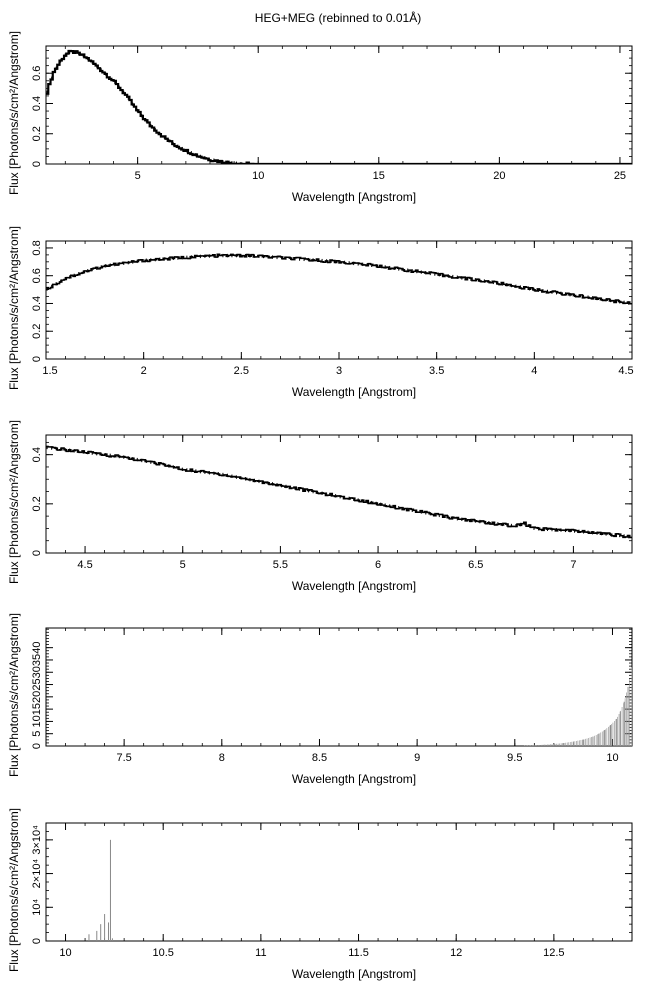 The height and width of the screenshot is (991, 650). I want to click on x-tick-label: 1.5, so click(49, 371).